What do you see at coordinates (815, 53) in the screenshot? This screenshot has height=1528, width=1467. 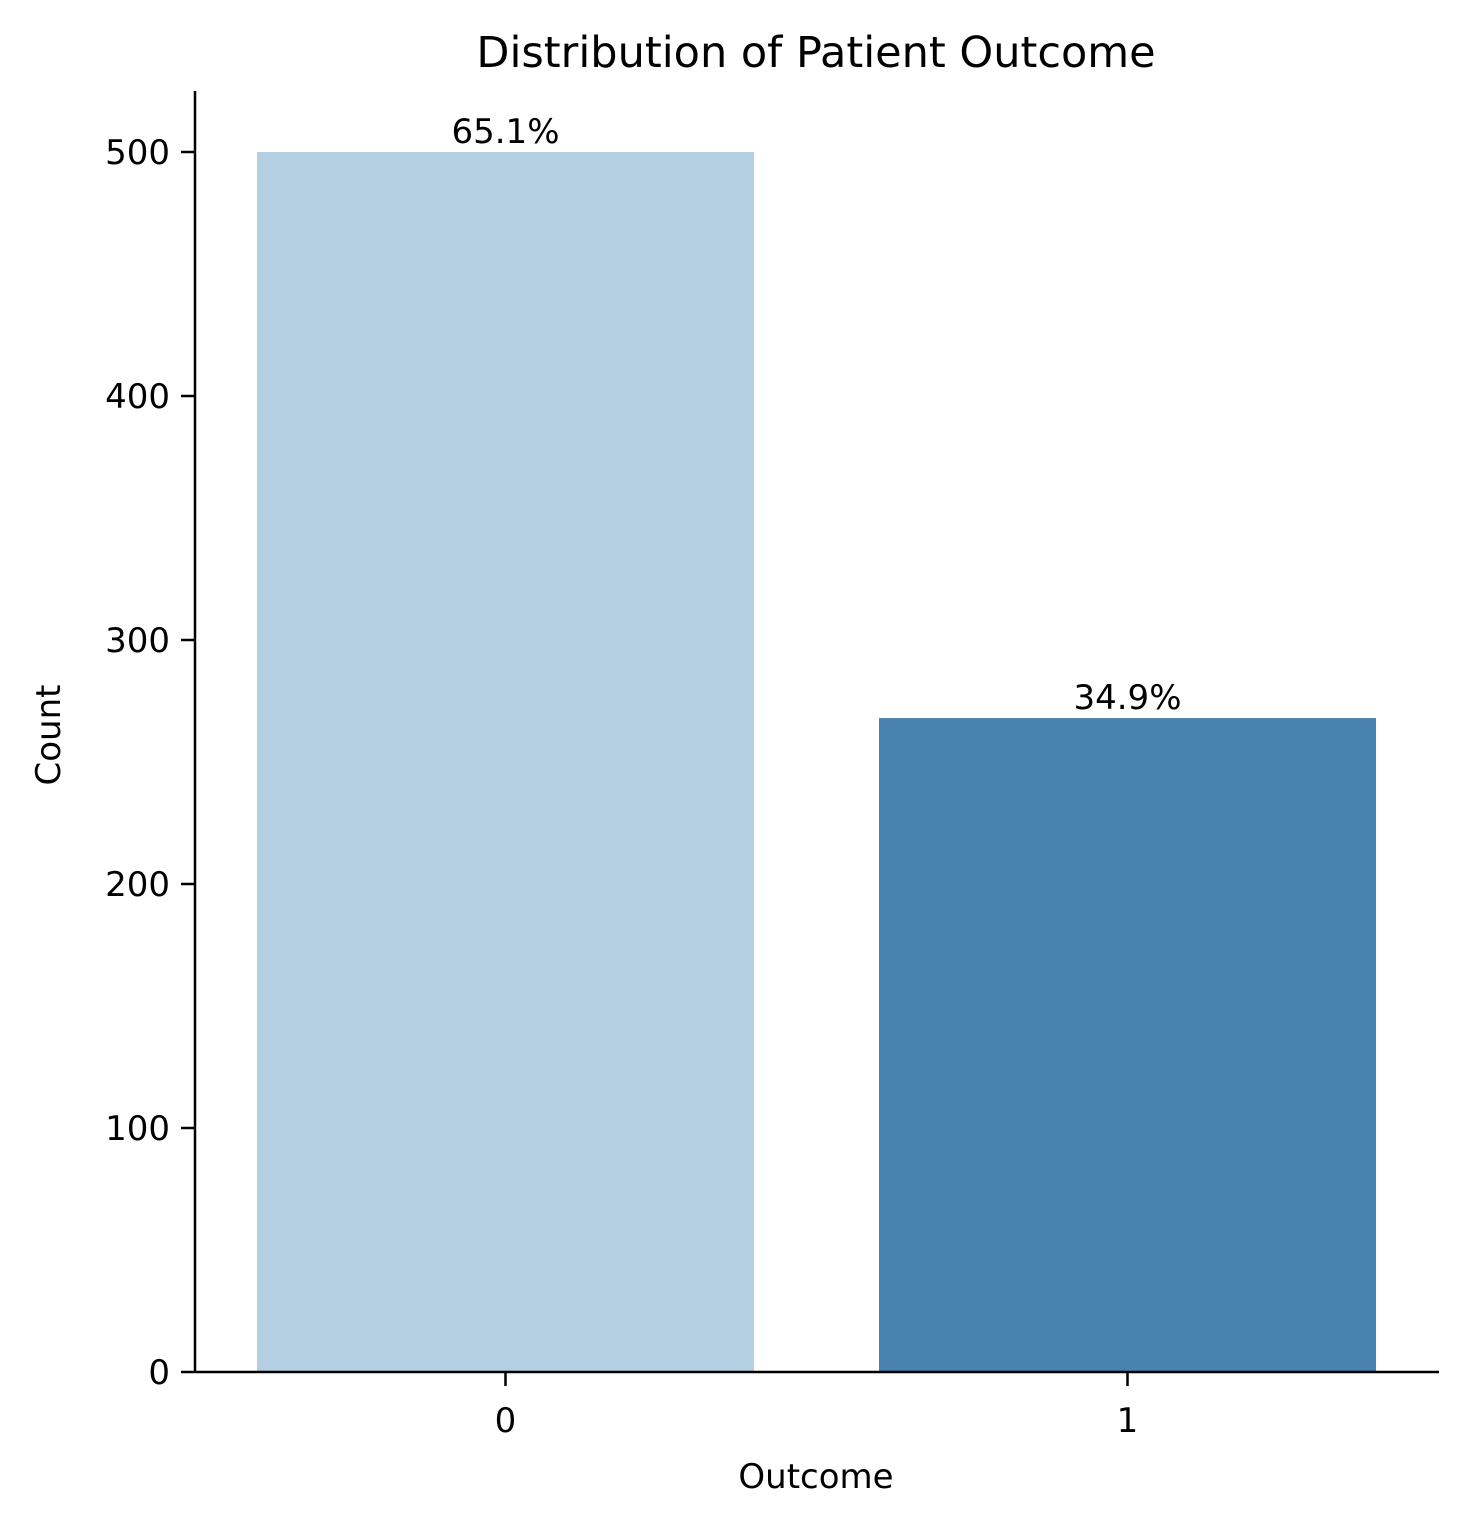 I see `chart-title: Distribution of Patient Outcome` at bounding box center [815, 53].